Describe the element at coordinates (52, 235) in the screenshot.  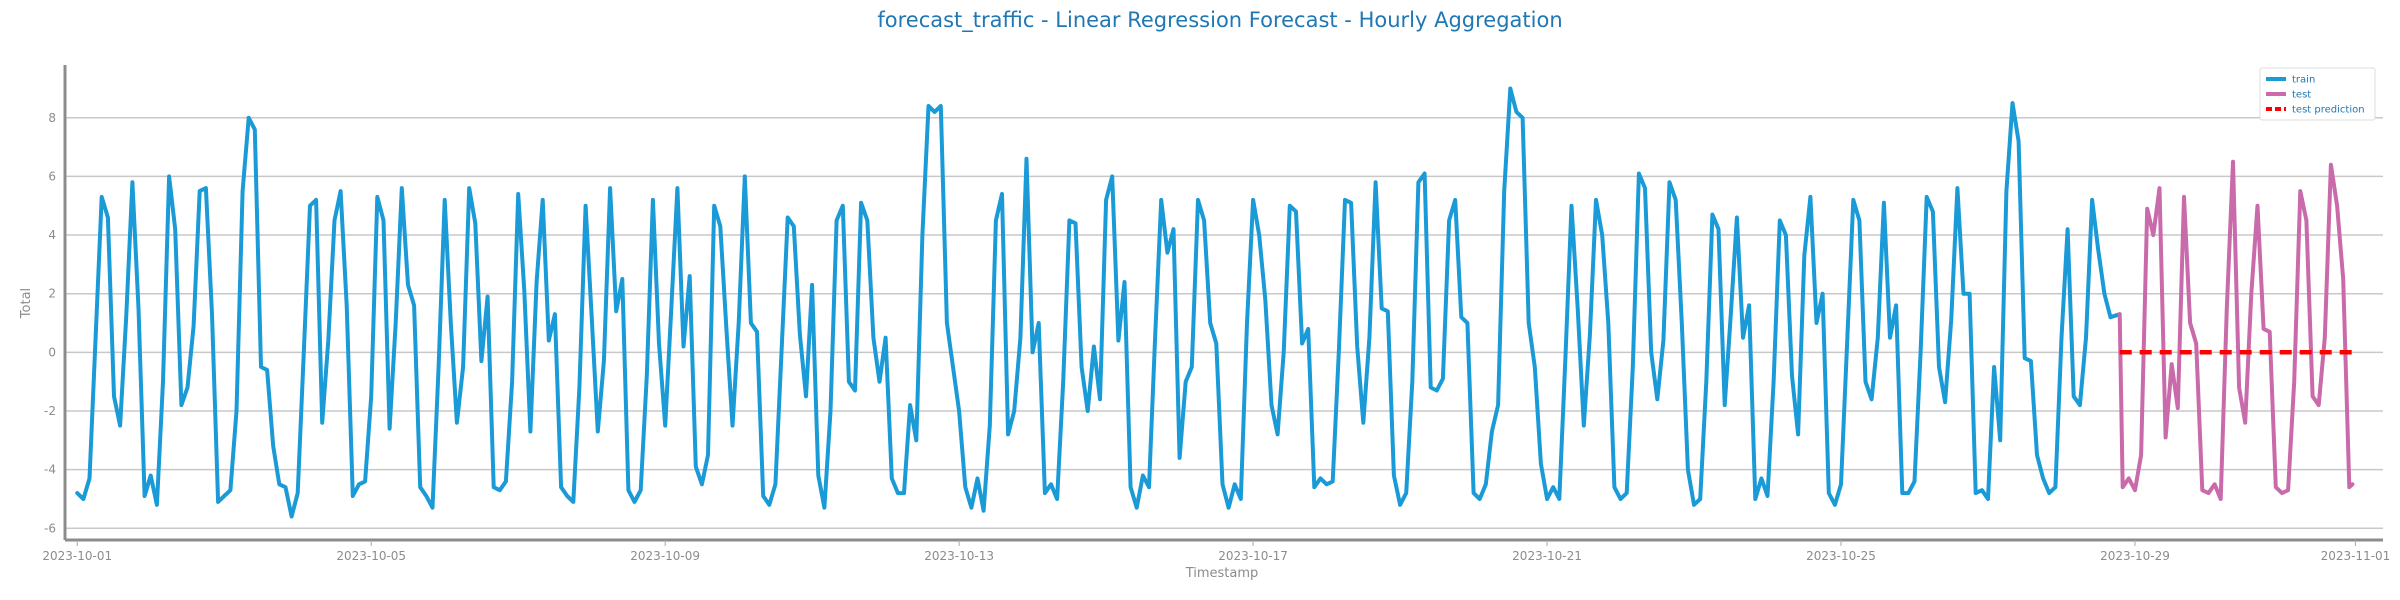
I see `y-tick-label: 4` at that location.